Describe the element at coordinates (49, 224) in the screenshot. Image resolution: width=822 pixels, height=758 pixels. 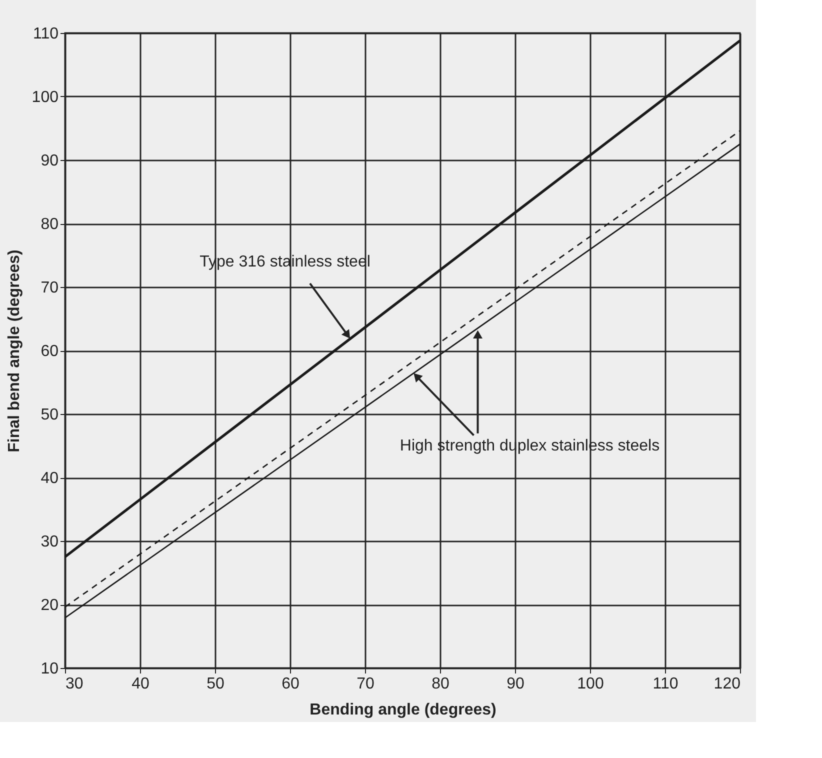
I see `y-tick-label: 80` at that location.